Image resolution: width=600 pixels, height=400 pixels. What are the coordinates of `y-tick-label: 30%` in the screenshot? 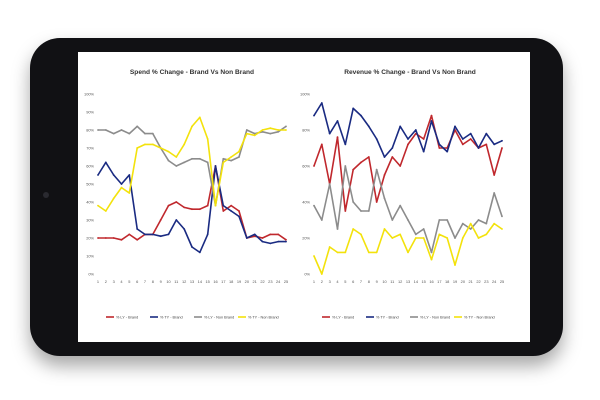 It's located at (90, 219).